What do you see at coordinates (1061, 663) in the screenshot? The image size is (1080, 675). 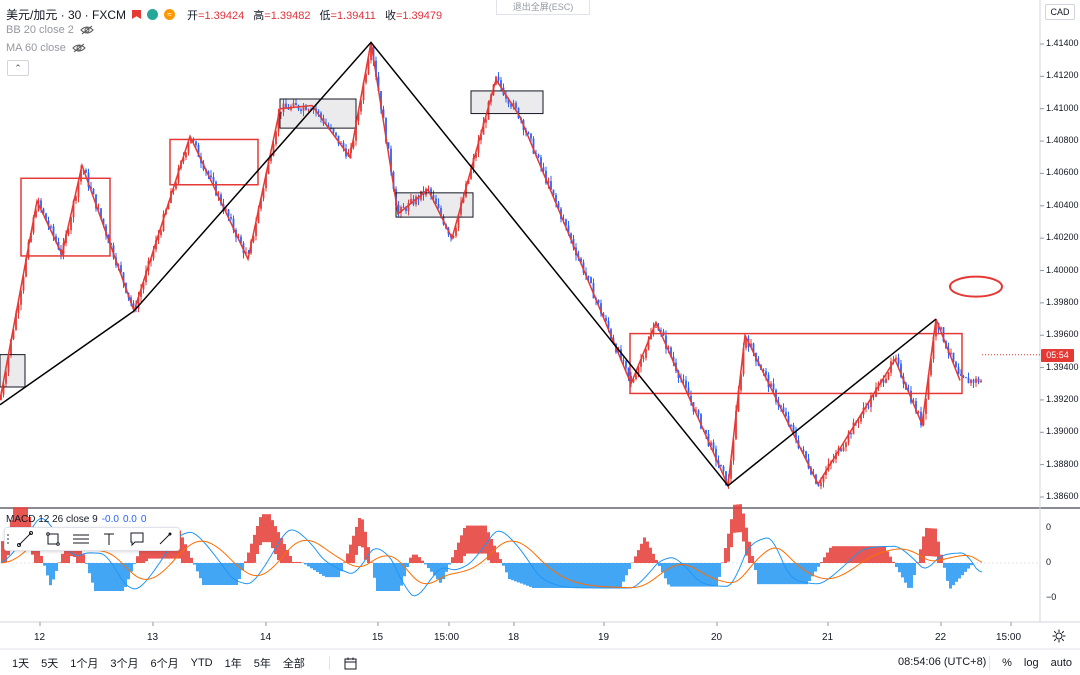 I see `auto-scale-button: auto` at bounding box center [1061, 663].